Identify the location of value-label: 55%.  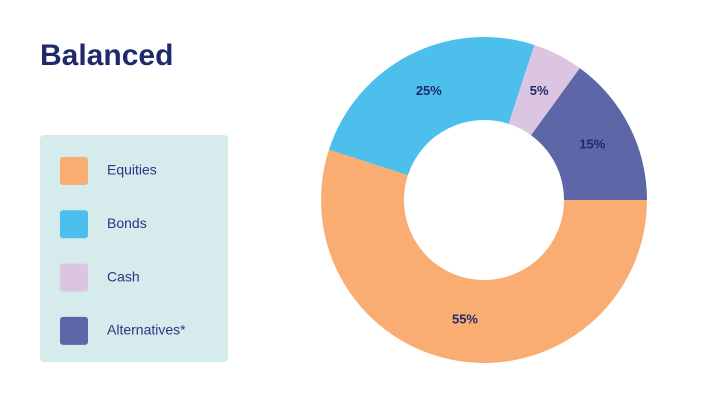
(465, 318).